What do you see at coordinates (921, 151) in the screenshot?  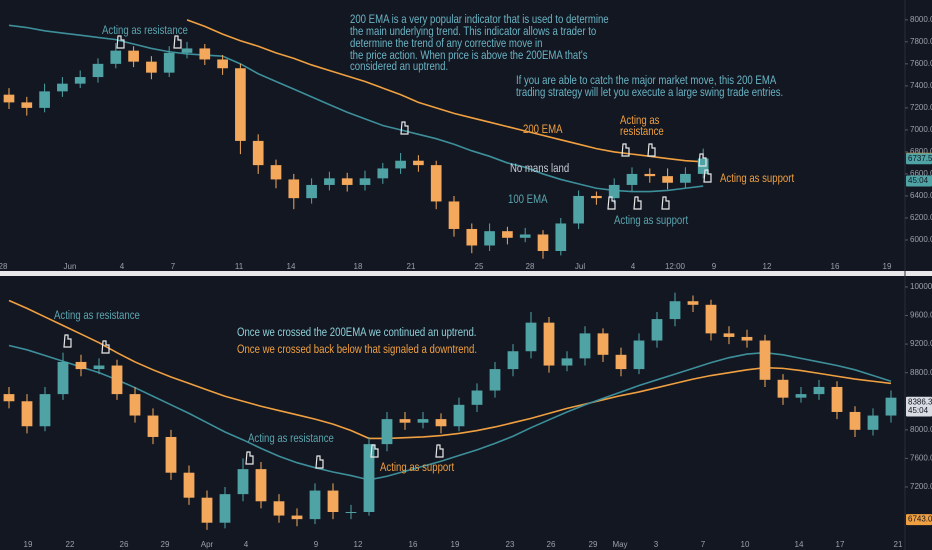 I see `y-tick-label: 6800.0` at bounding box center [921, 151].